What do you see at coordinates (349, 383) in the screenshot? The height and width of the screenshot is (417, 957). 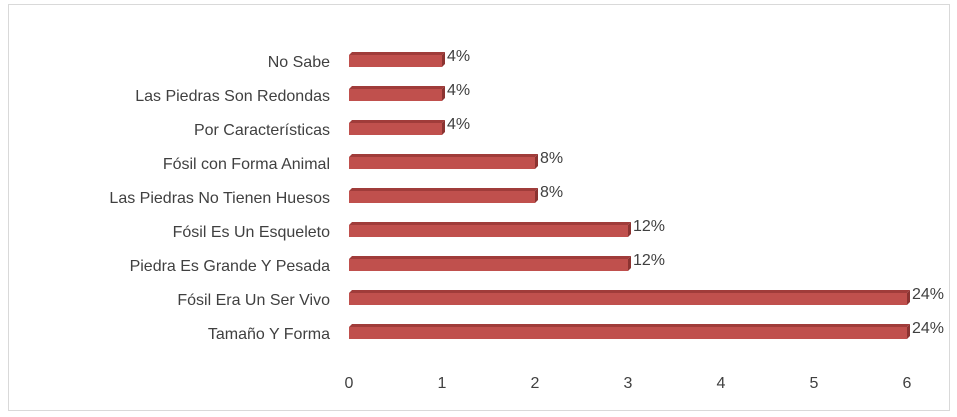 I see `x-tick-label: 0` at bounding box center [349, 383].